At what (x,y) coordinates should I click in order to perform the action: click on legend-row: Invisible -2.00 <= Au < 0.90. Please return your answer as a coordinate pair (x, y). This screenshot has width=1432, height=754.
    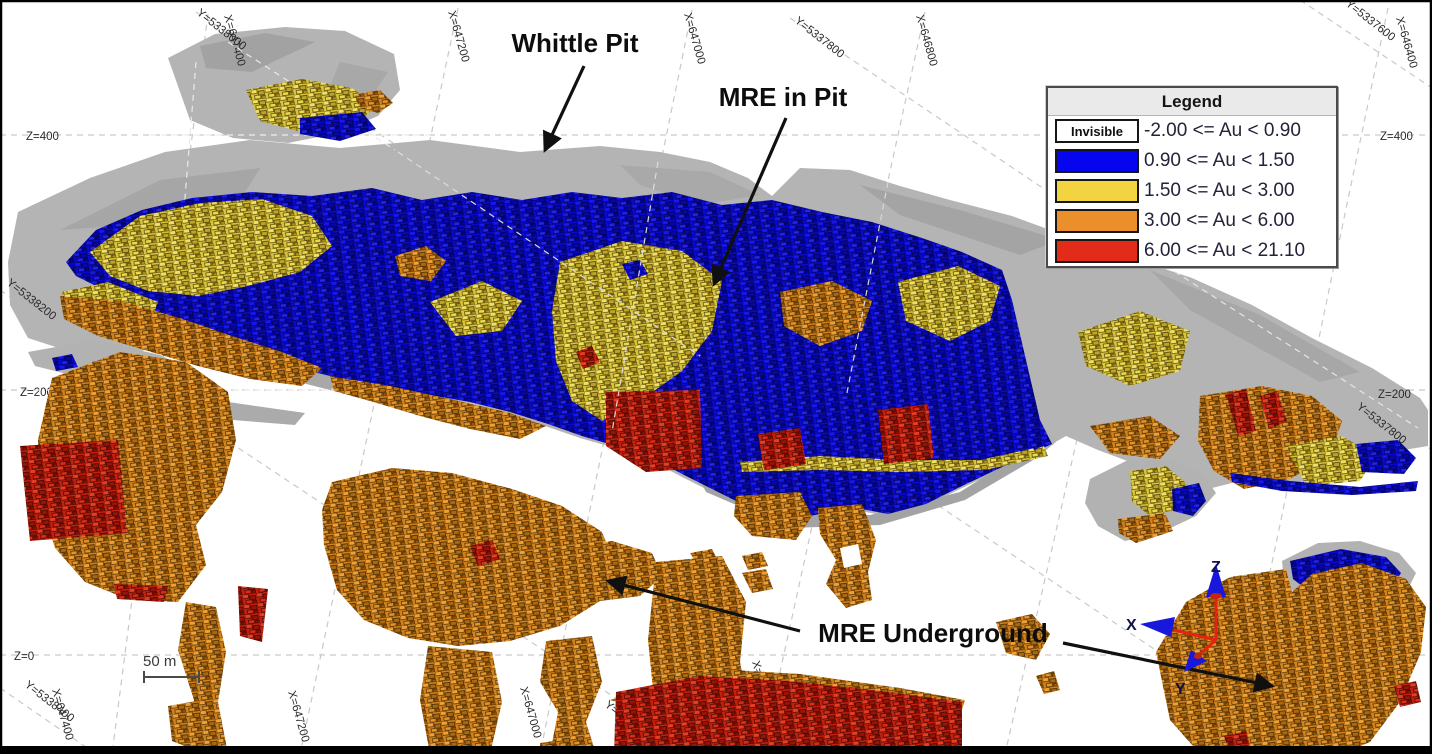
    Looking at the image, I should click on (1192, 131).